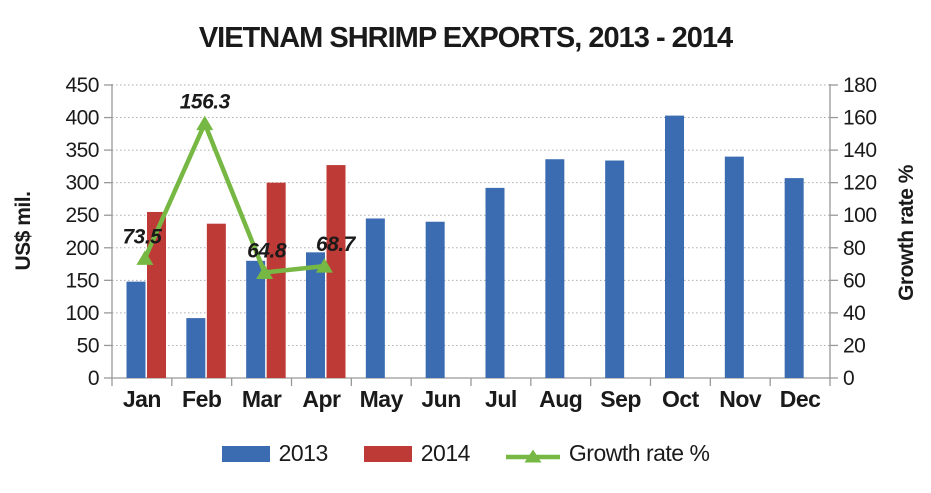 The width and height of the screenshot is (931, 493). What do you see at coordinates (387, 453) in the screenshot?
I see `legend-swatch-2014` at bounding box center [387, 453].